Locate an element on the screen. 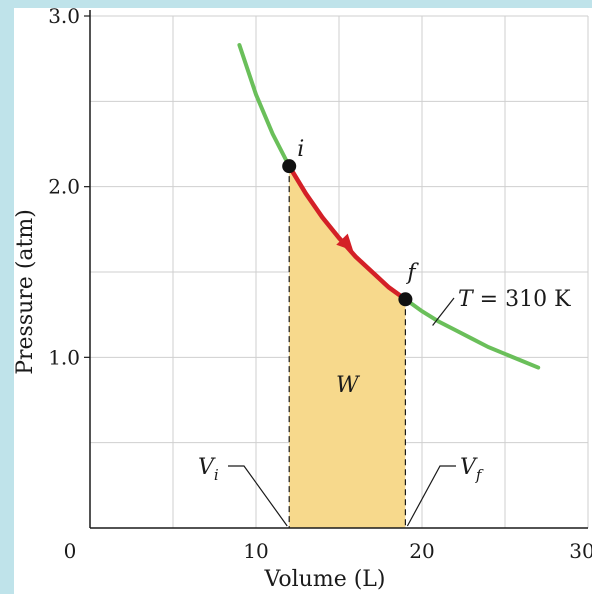  x-tick-label: 10 is located at coordinates (255, 551).